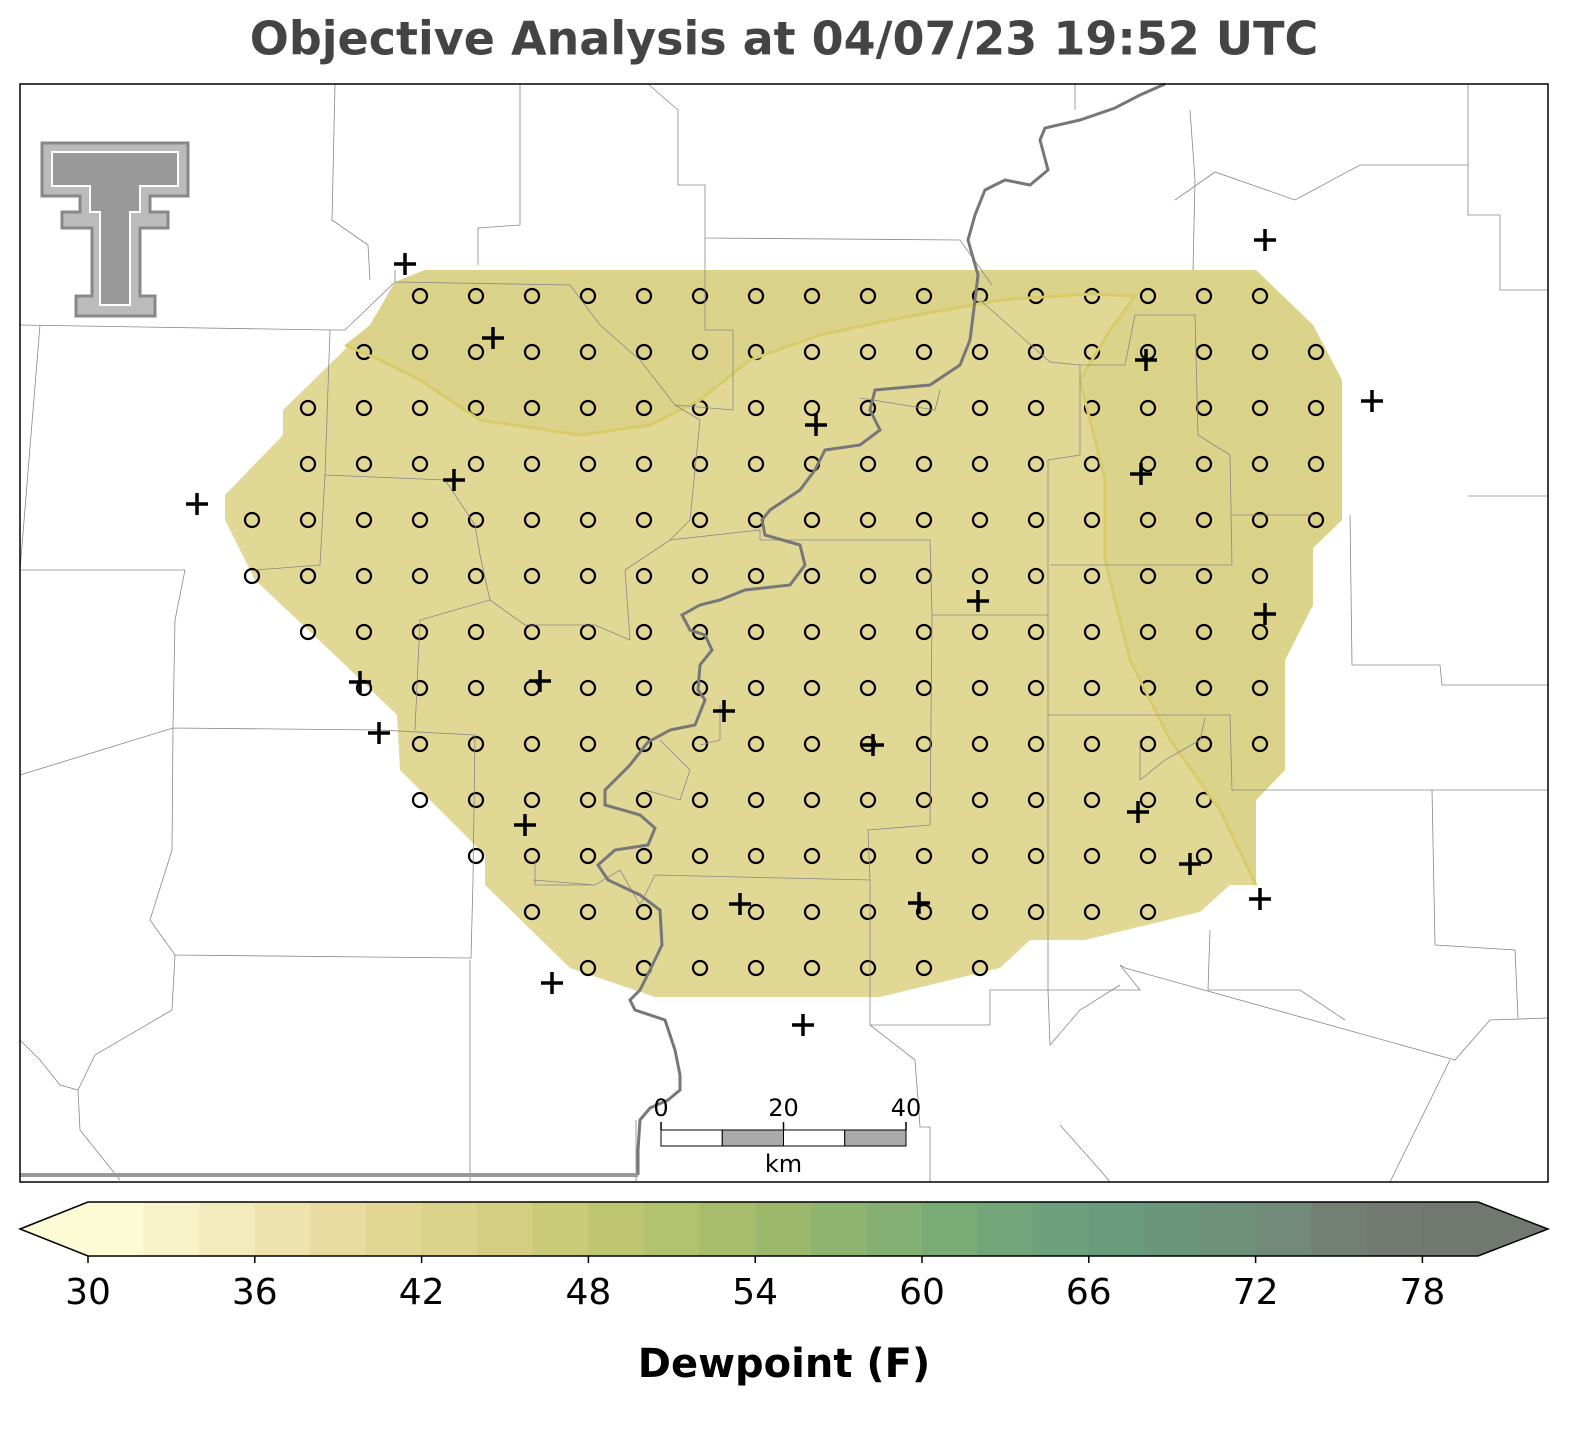 The width and height of the screenshot is (1590, 1430). Describe the element at coordinates (1513, 1229) in the screenshot. I see `colorbar-extend-high` at that location.